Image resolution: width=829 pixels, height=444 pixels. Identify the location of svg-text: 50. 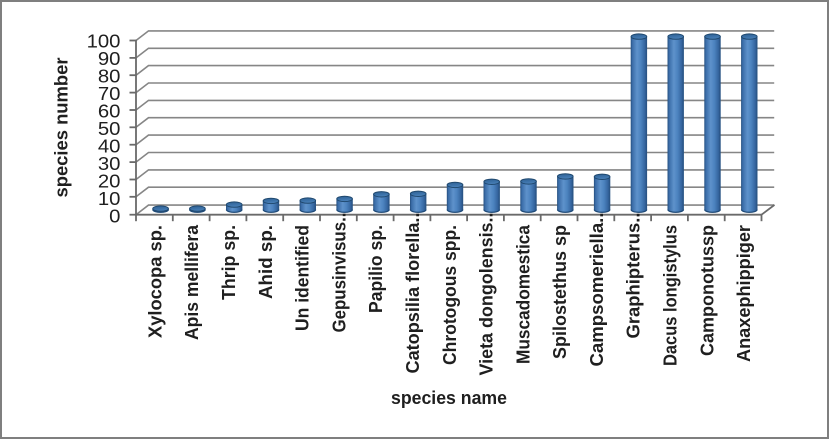
(109, 129).